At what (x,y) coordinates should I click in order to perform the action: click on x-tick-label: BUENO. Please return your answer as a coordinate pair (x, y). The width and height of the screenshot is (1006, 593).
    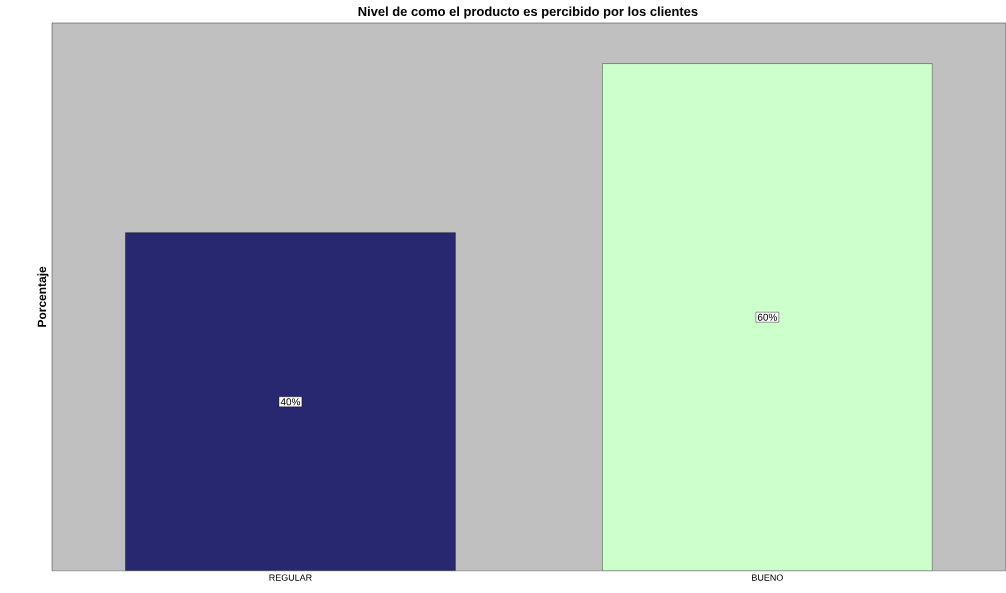
    Looking at the image, I should click on (767, 577).